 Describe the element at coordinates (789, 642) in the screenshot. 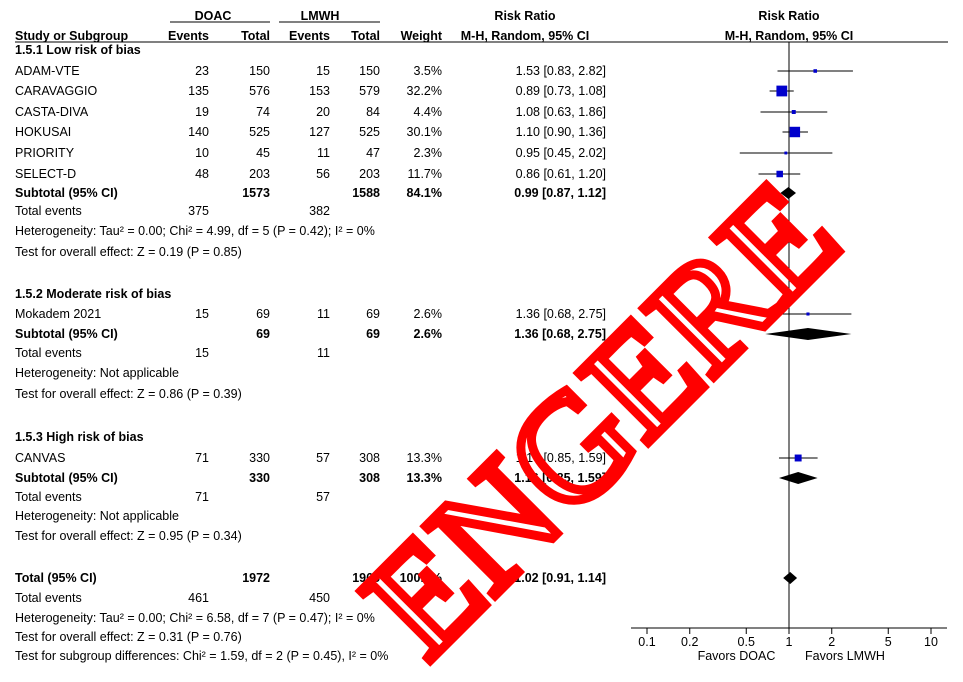

I see `x-tick-label: 1` at that location.